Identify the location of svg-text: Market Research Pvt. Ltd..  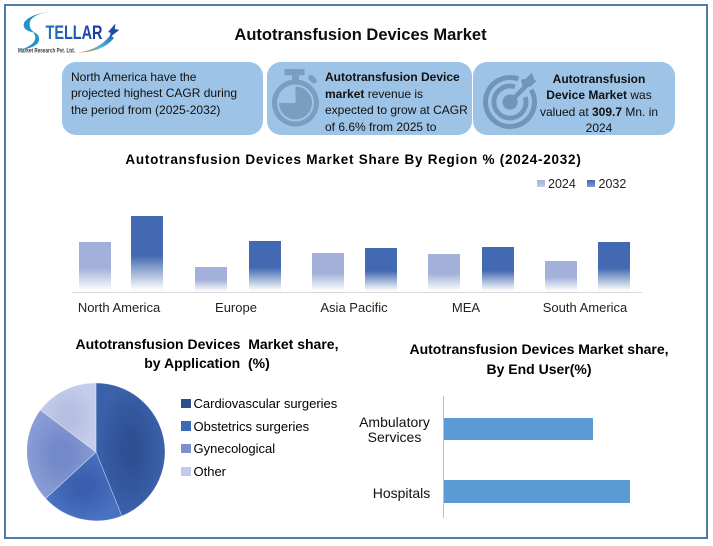
(46, 51).